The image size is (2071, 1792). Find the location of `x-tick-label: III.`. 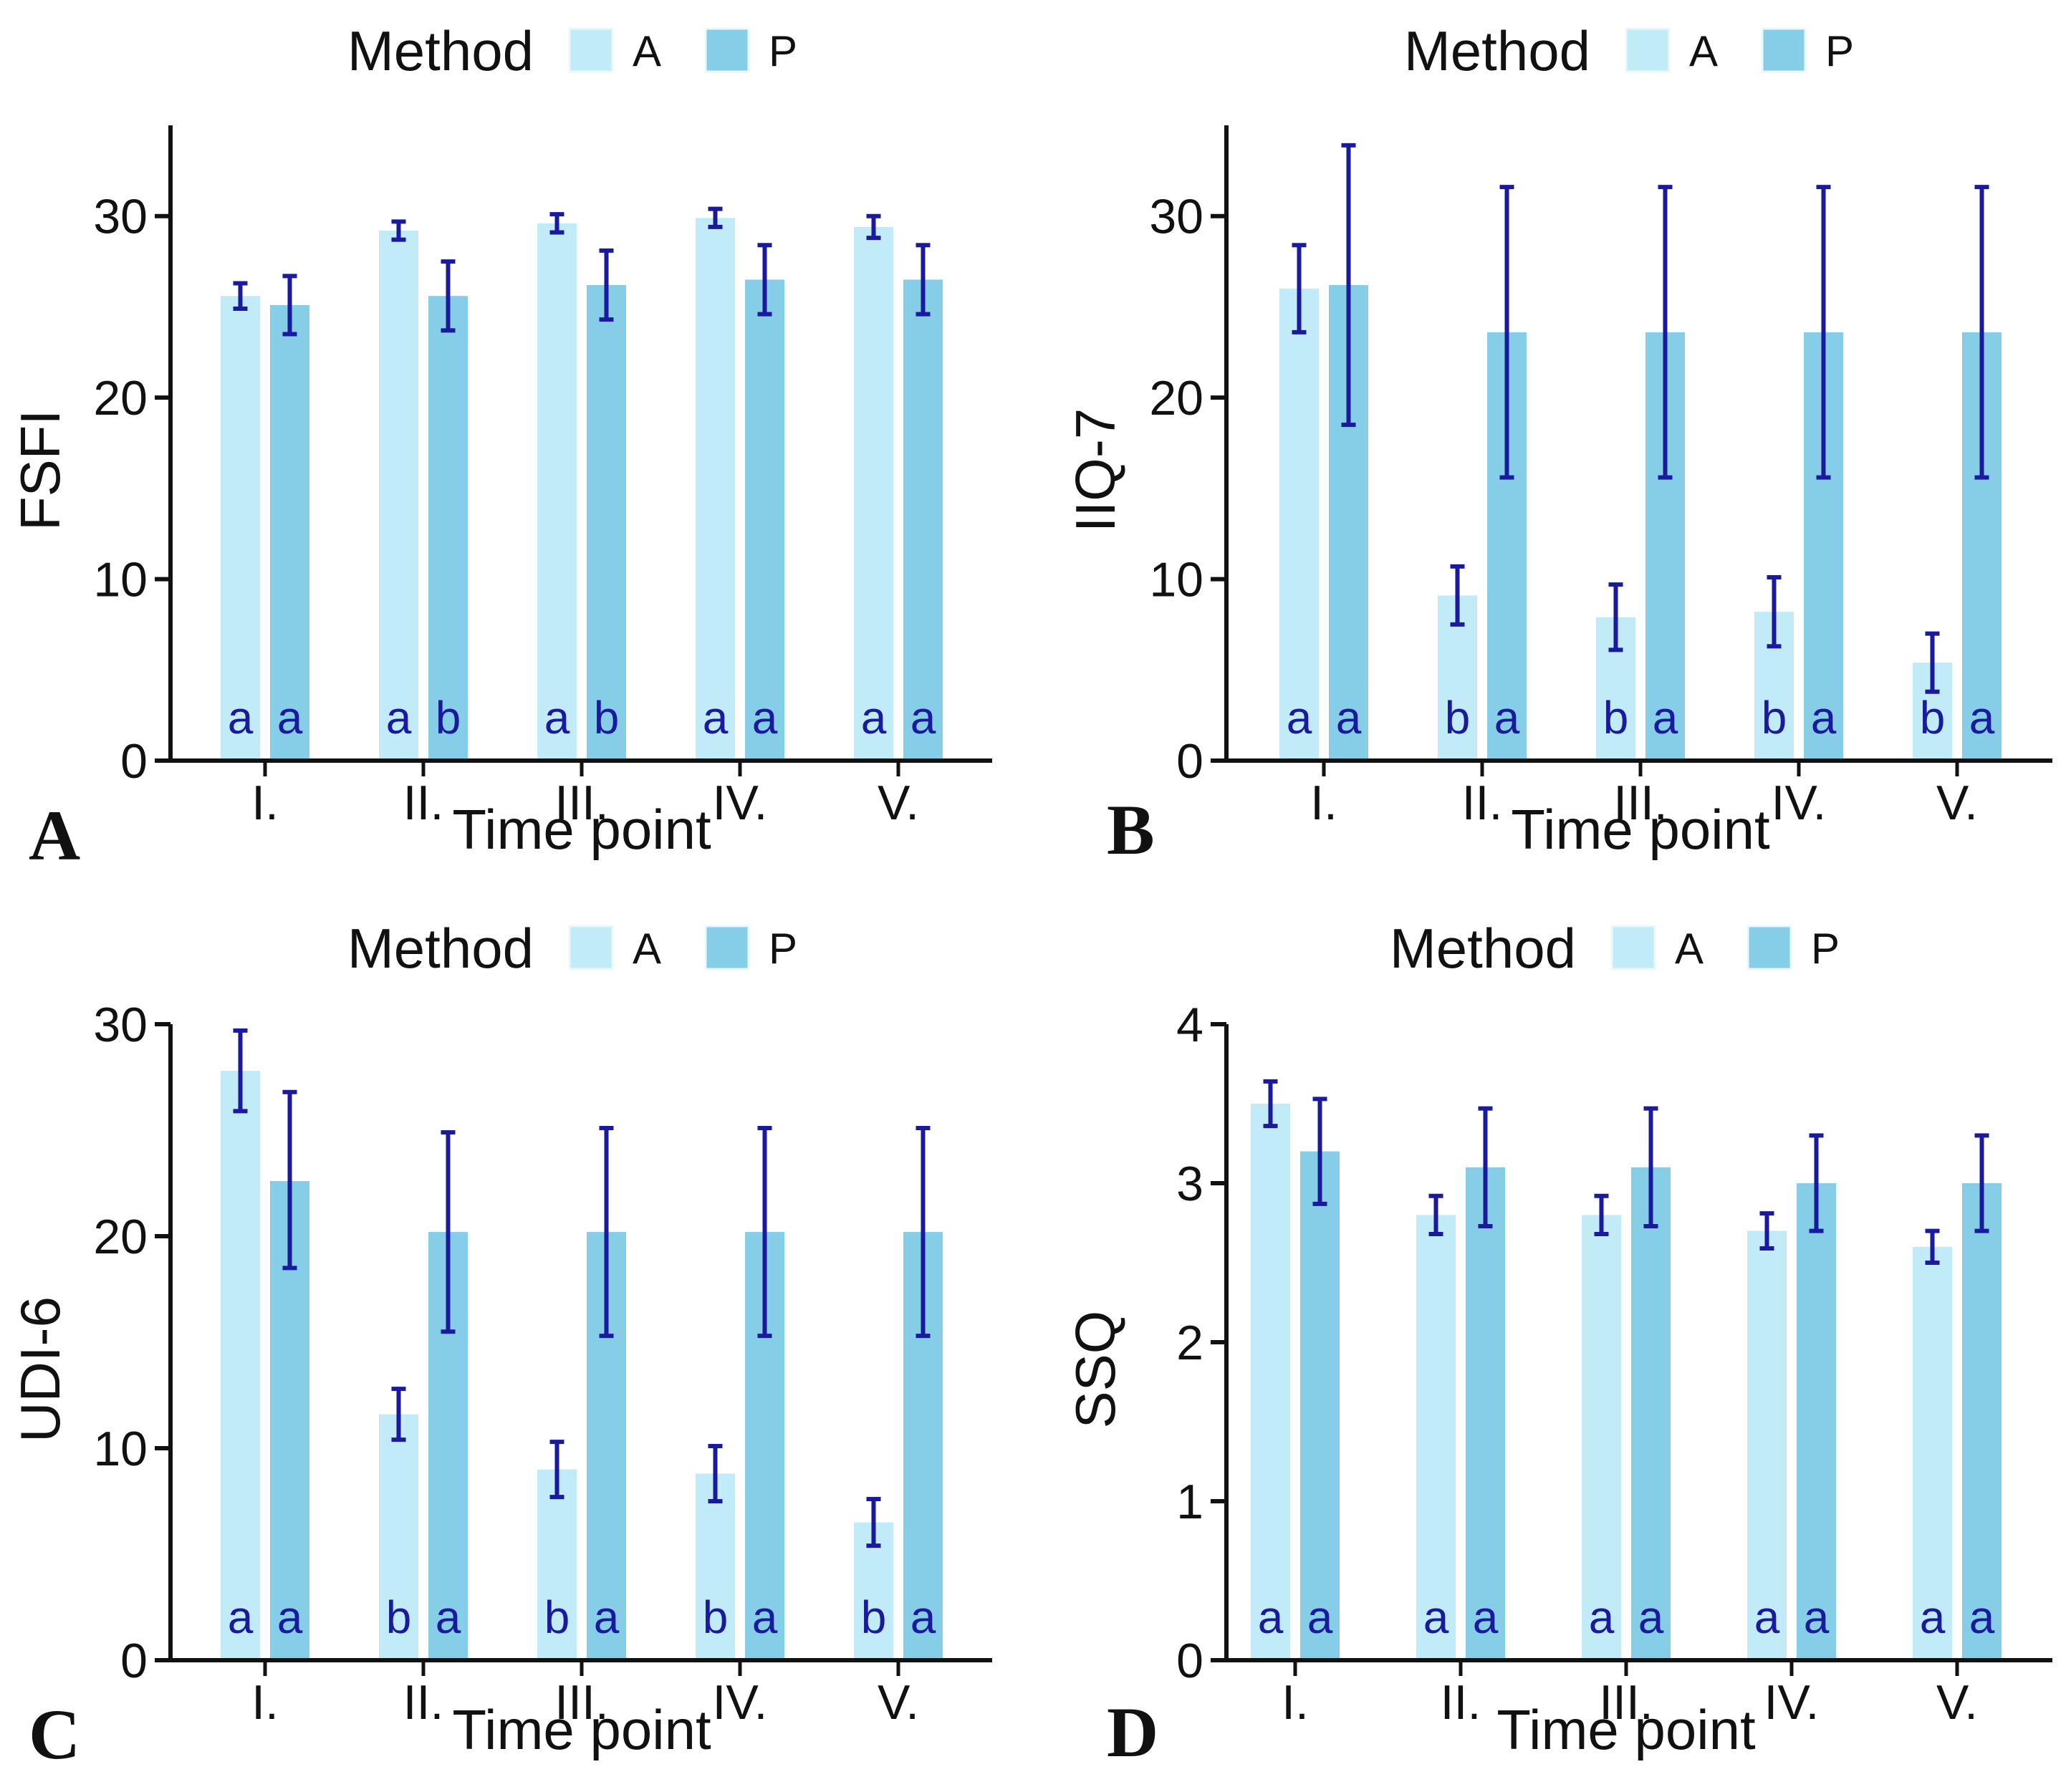

x-tick-label: III. is located at coordinates (581, 1702).